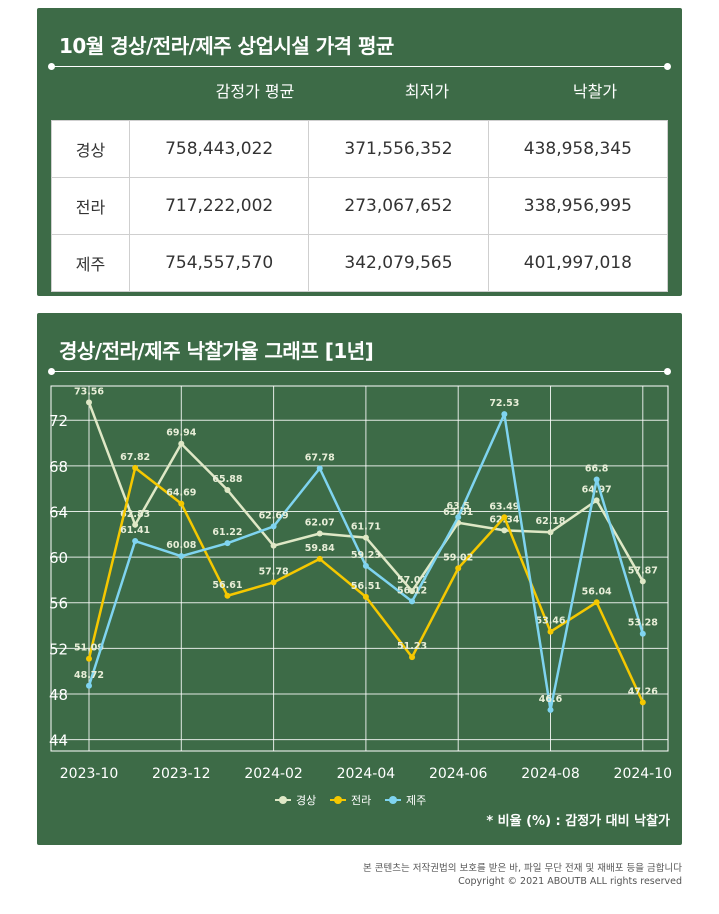 The width and height of the screenshot is (719, 914). Describe the element at coordinates (320, 457) in the screenshot. I see `data-label: 67.78` at that location.